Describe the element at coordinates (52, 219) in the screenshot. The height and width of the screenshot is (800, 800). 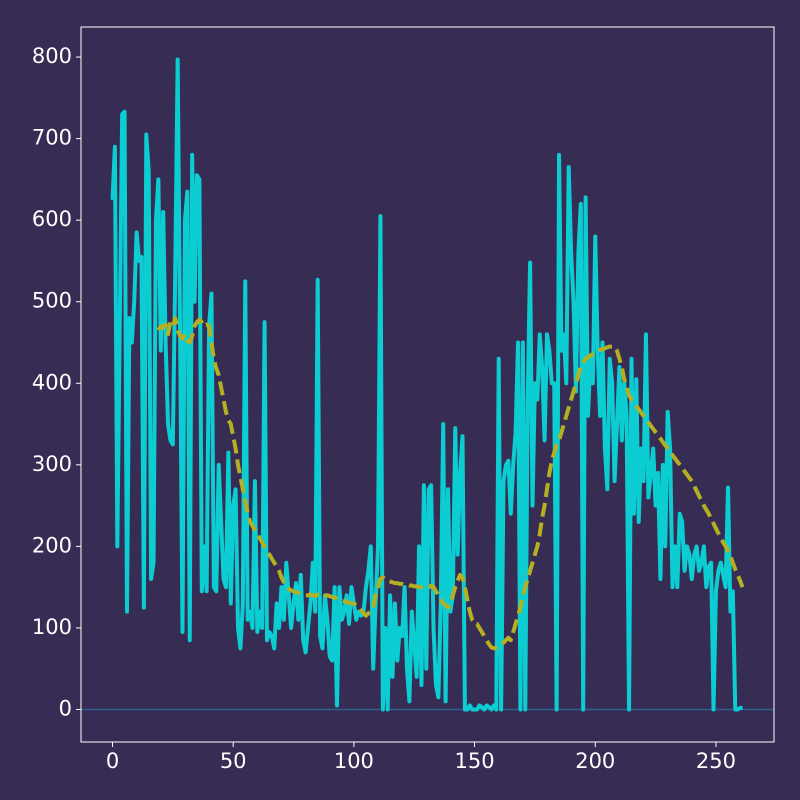
I see `y-tick-label: 600` at that location.